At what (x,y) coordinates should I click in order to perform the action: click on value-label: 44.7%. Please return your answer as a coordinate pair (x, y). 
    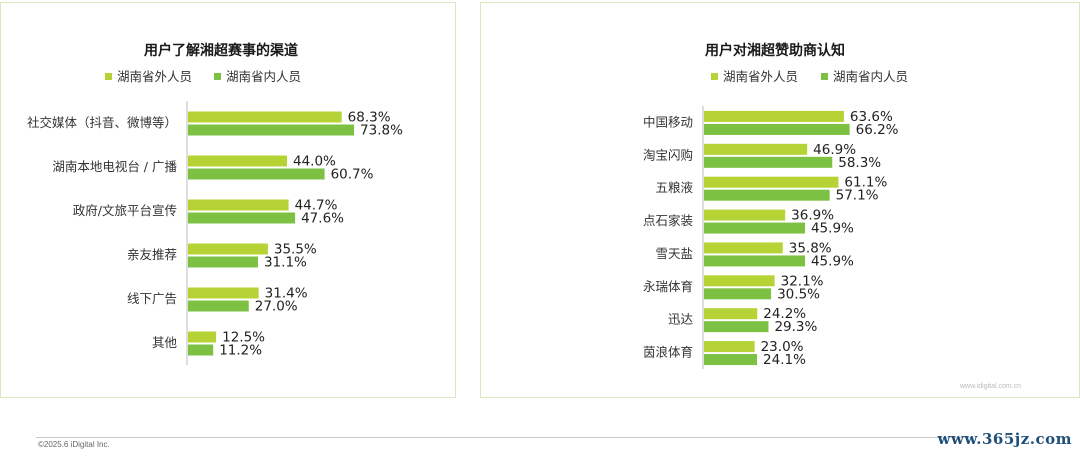
    Looking at the image, I should click on (316, 206).